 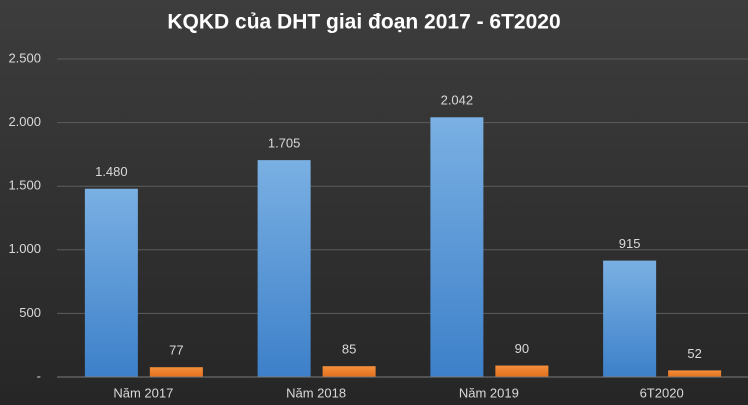 I want to click on y-tick-label: 500, so click(x=30, y=312).